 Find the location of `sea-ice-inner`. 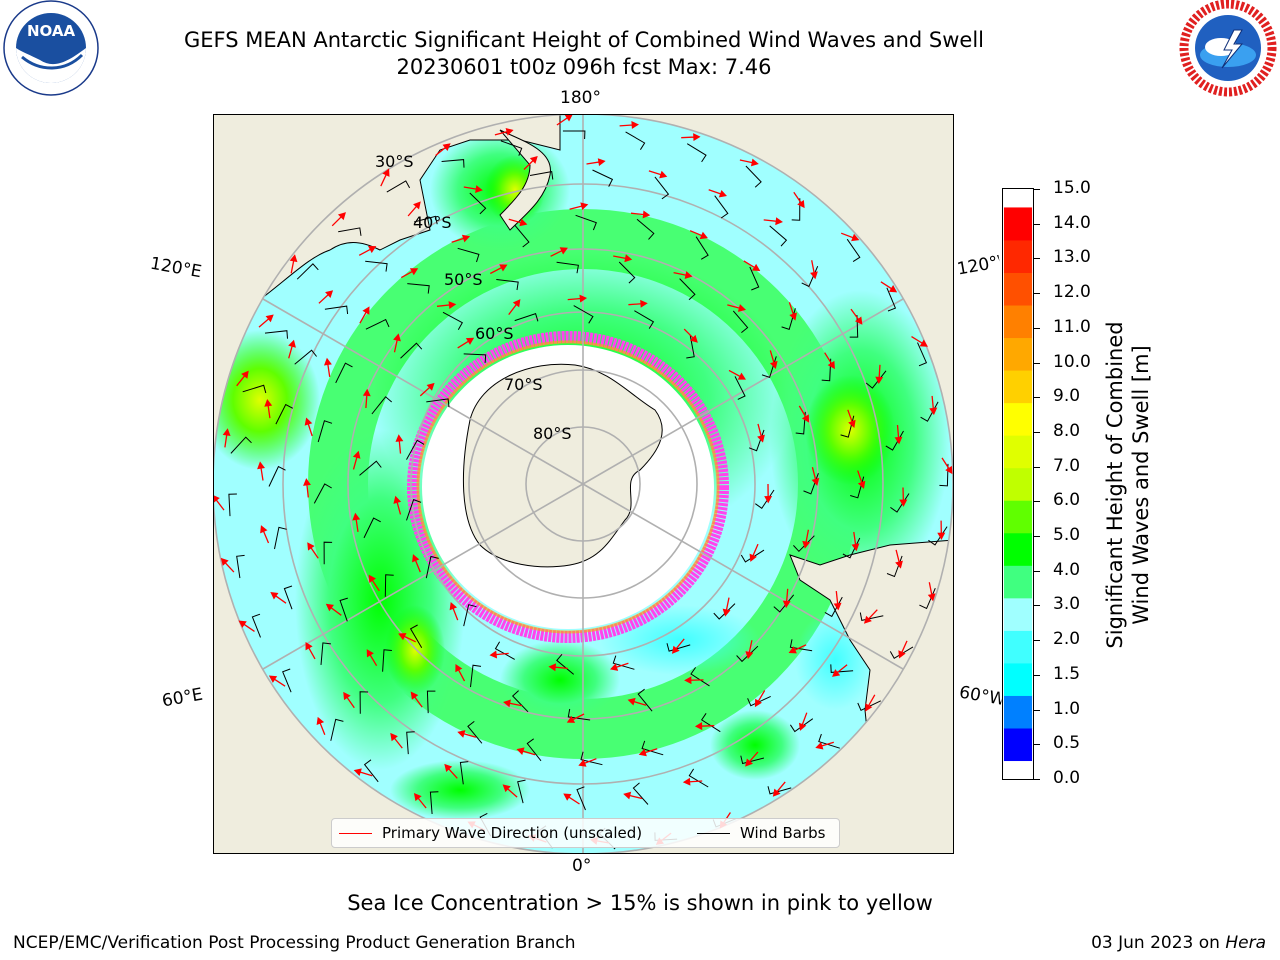

sea-ice-inner is located at coordinates (568, 487).